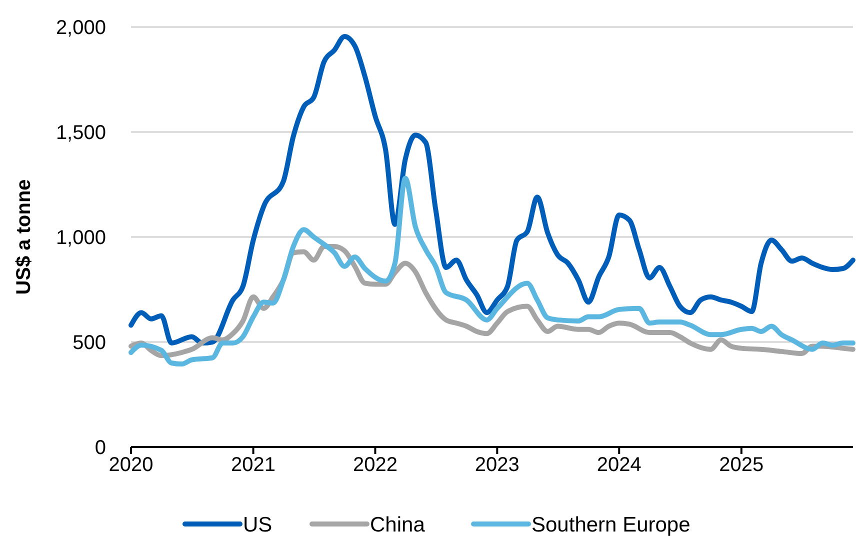 The height and width of the screenshot is (536, 857). What do you see at coordinates (24, 237) in the screenshot?
I see `y-axis-title: US$ a tonne` at bounding box center [24, 237].